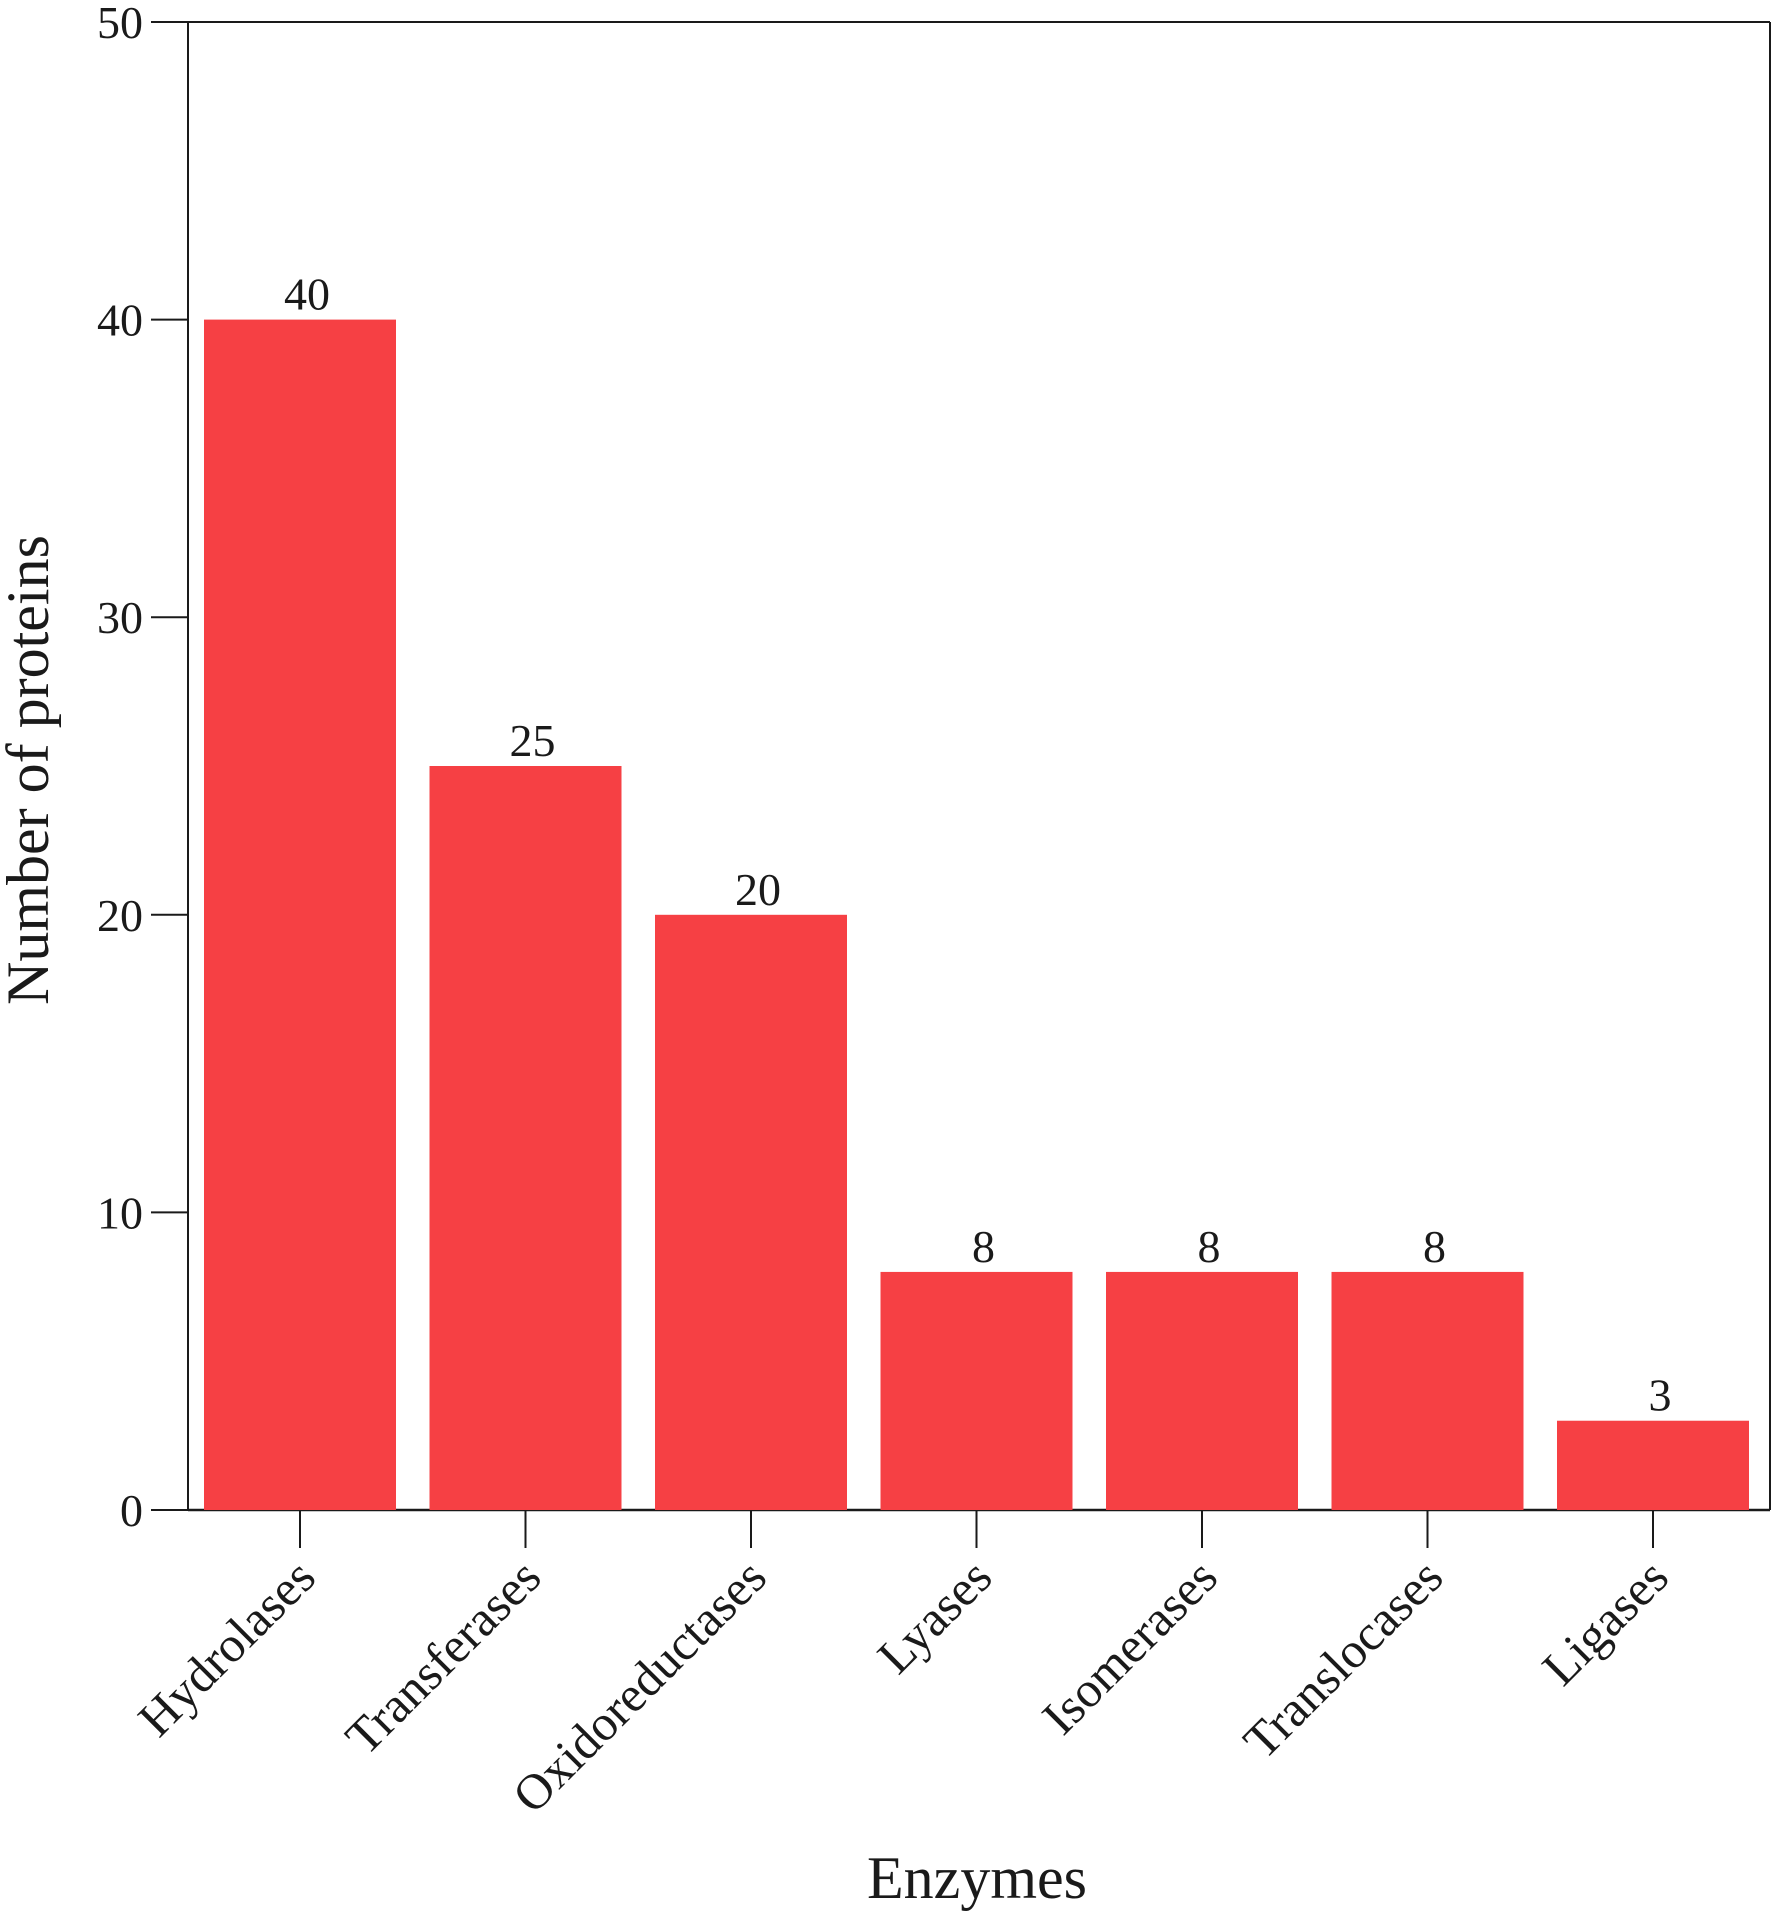  Describe the element at coordinates (977, 1878) in the screenshot. I see `x-axis-title: Enzymes` at that location.